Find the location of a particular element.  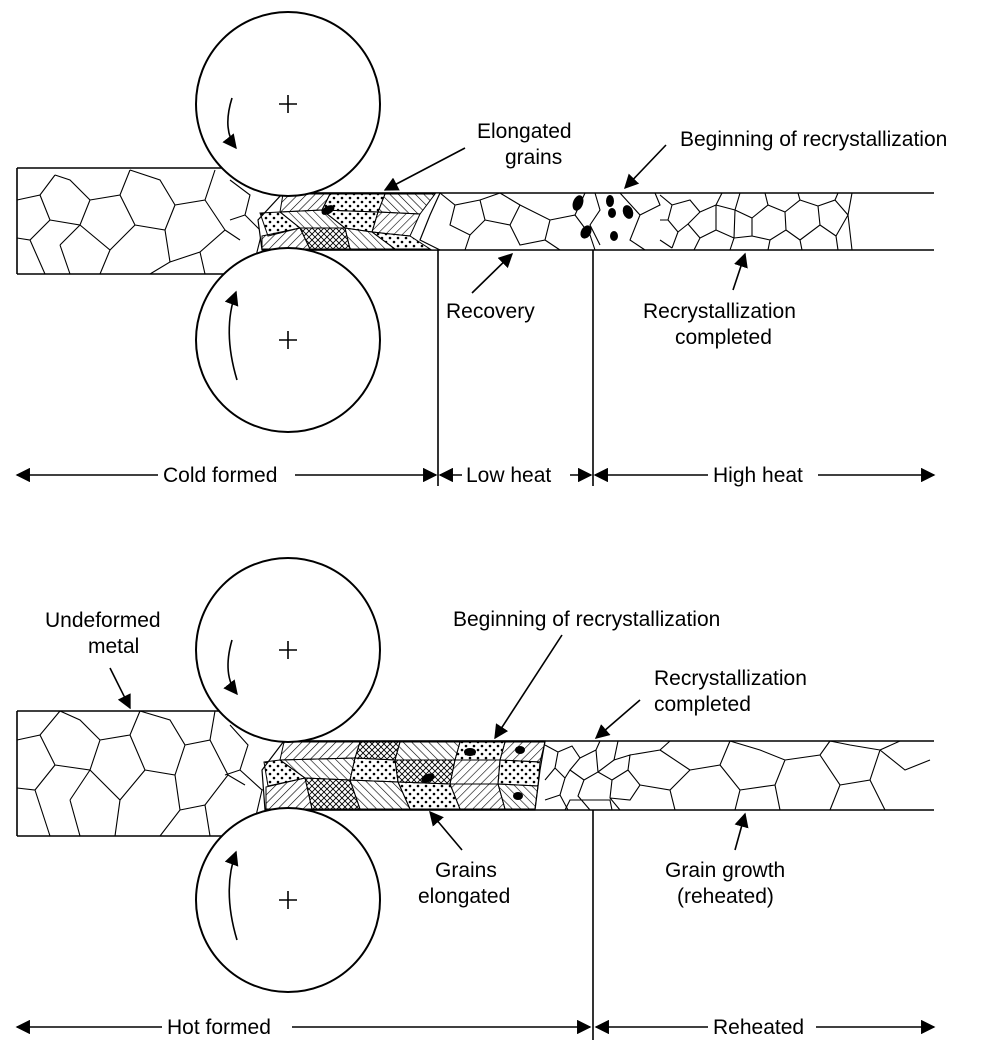

top-lower-roll is located at coordinates (288, 340).